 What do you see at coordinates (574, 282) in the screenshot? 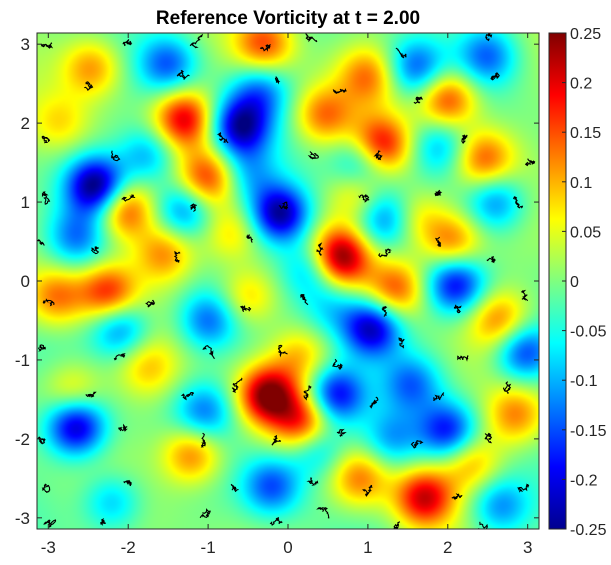
I see `colorbar-tick-label: 0` at bounding box center [574, 282].